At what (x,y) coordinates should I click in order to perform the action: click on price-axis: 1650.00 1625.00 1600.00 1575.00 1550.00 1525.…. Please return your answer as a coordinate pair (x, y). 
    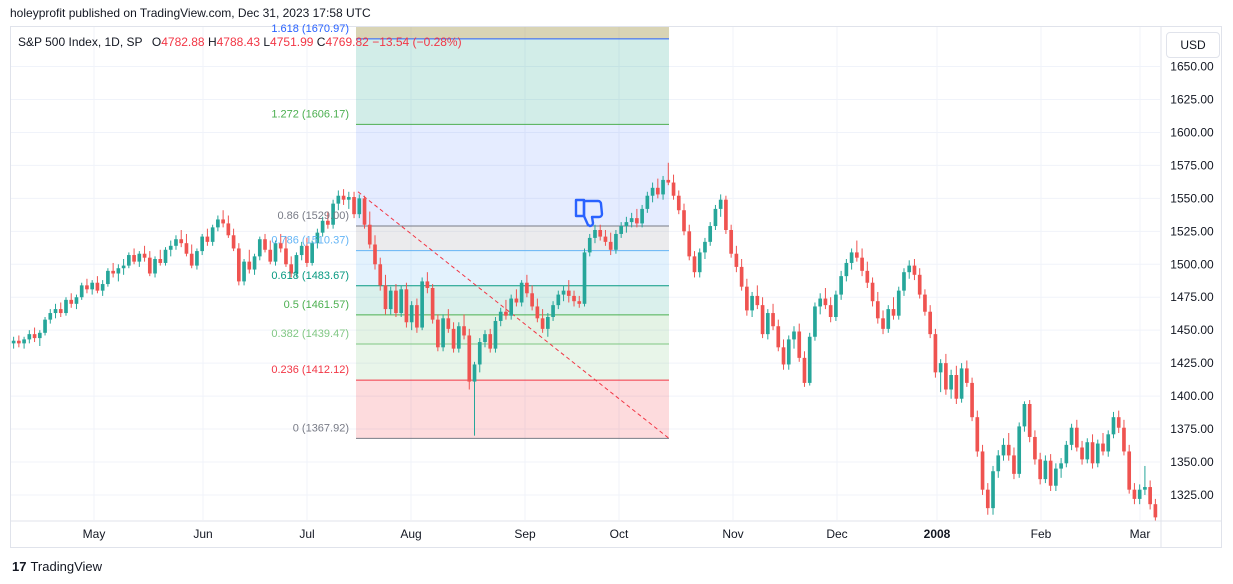
    Looking at the image, I should click on (1192, 281).